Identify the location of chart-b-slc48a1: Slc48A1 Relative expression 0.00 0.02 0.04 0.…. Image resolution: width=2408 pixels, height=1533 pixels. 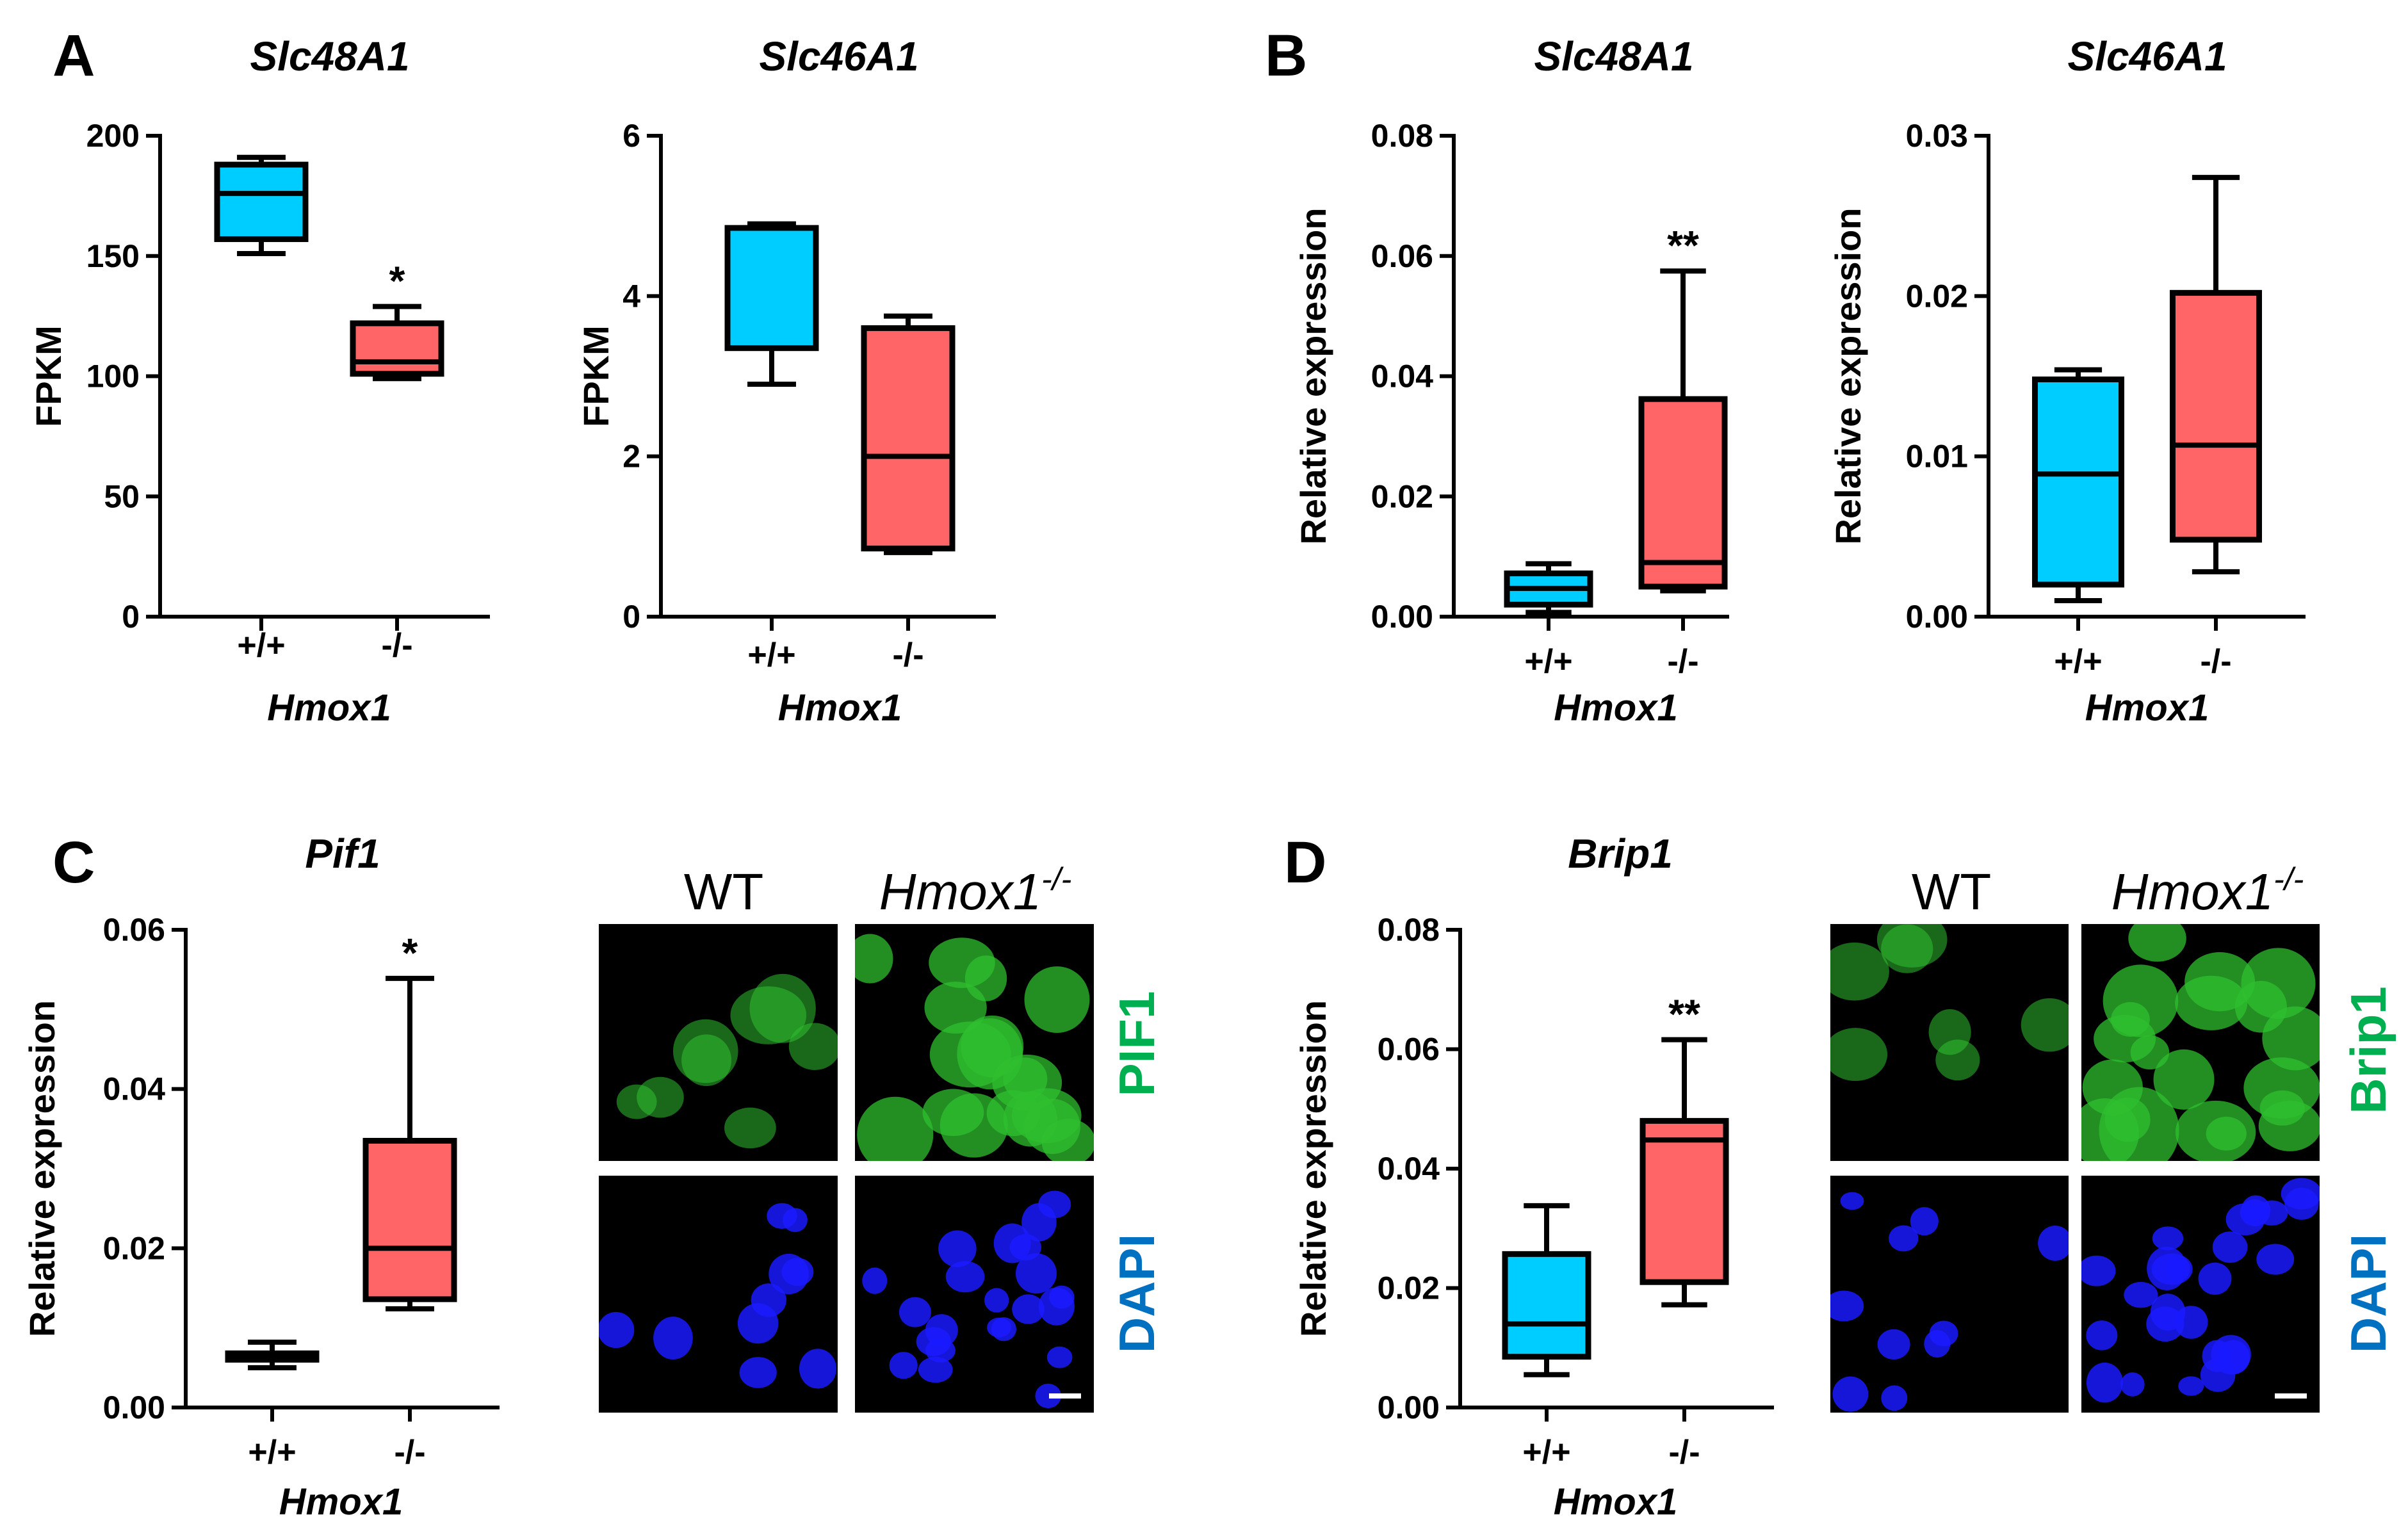
(1511, 381).